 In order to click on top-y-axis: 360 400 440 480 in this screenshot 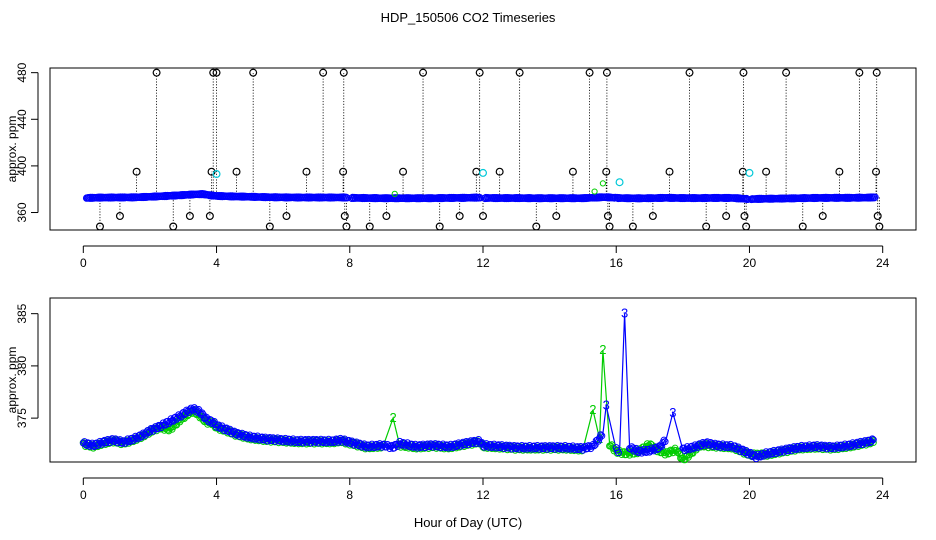, I will do `click(27, 142)`.